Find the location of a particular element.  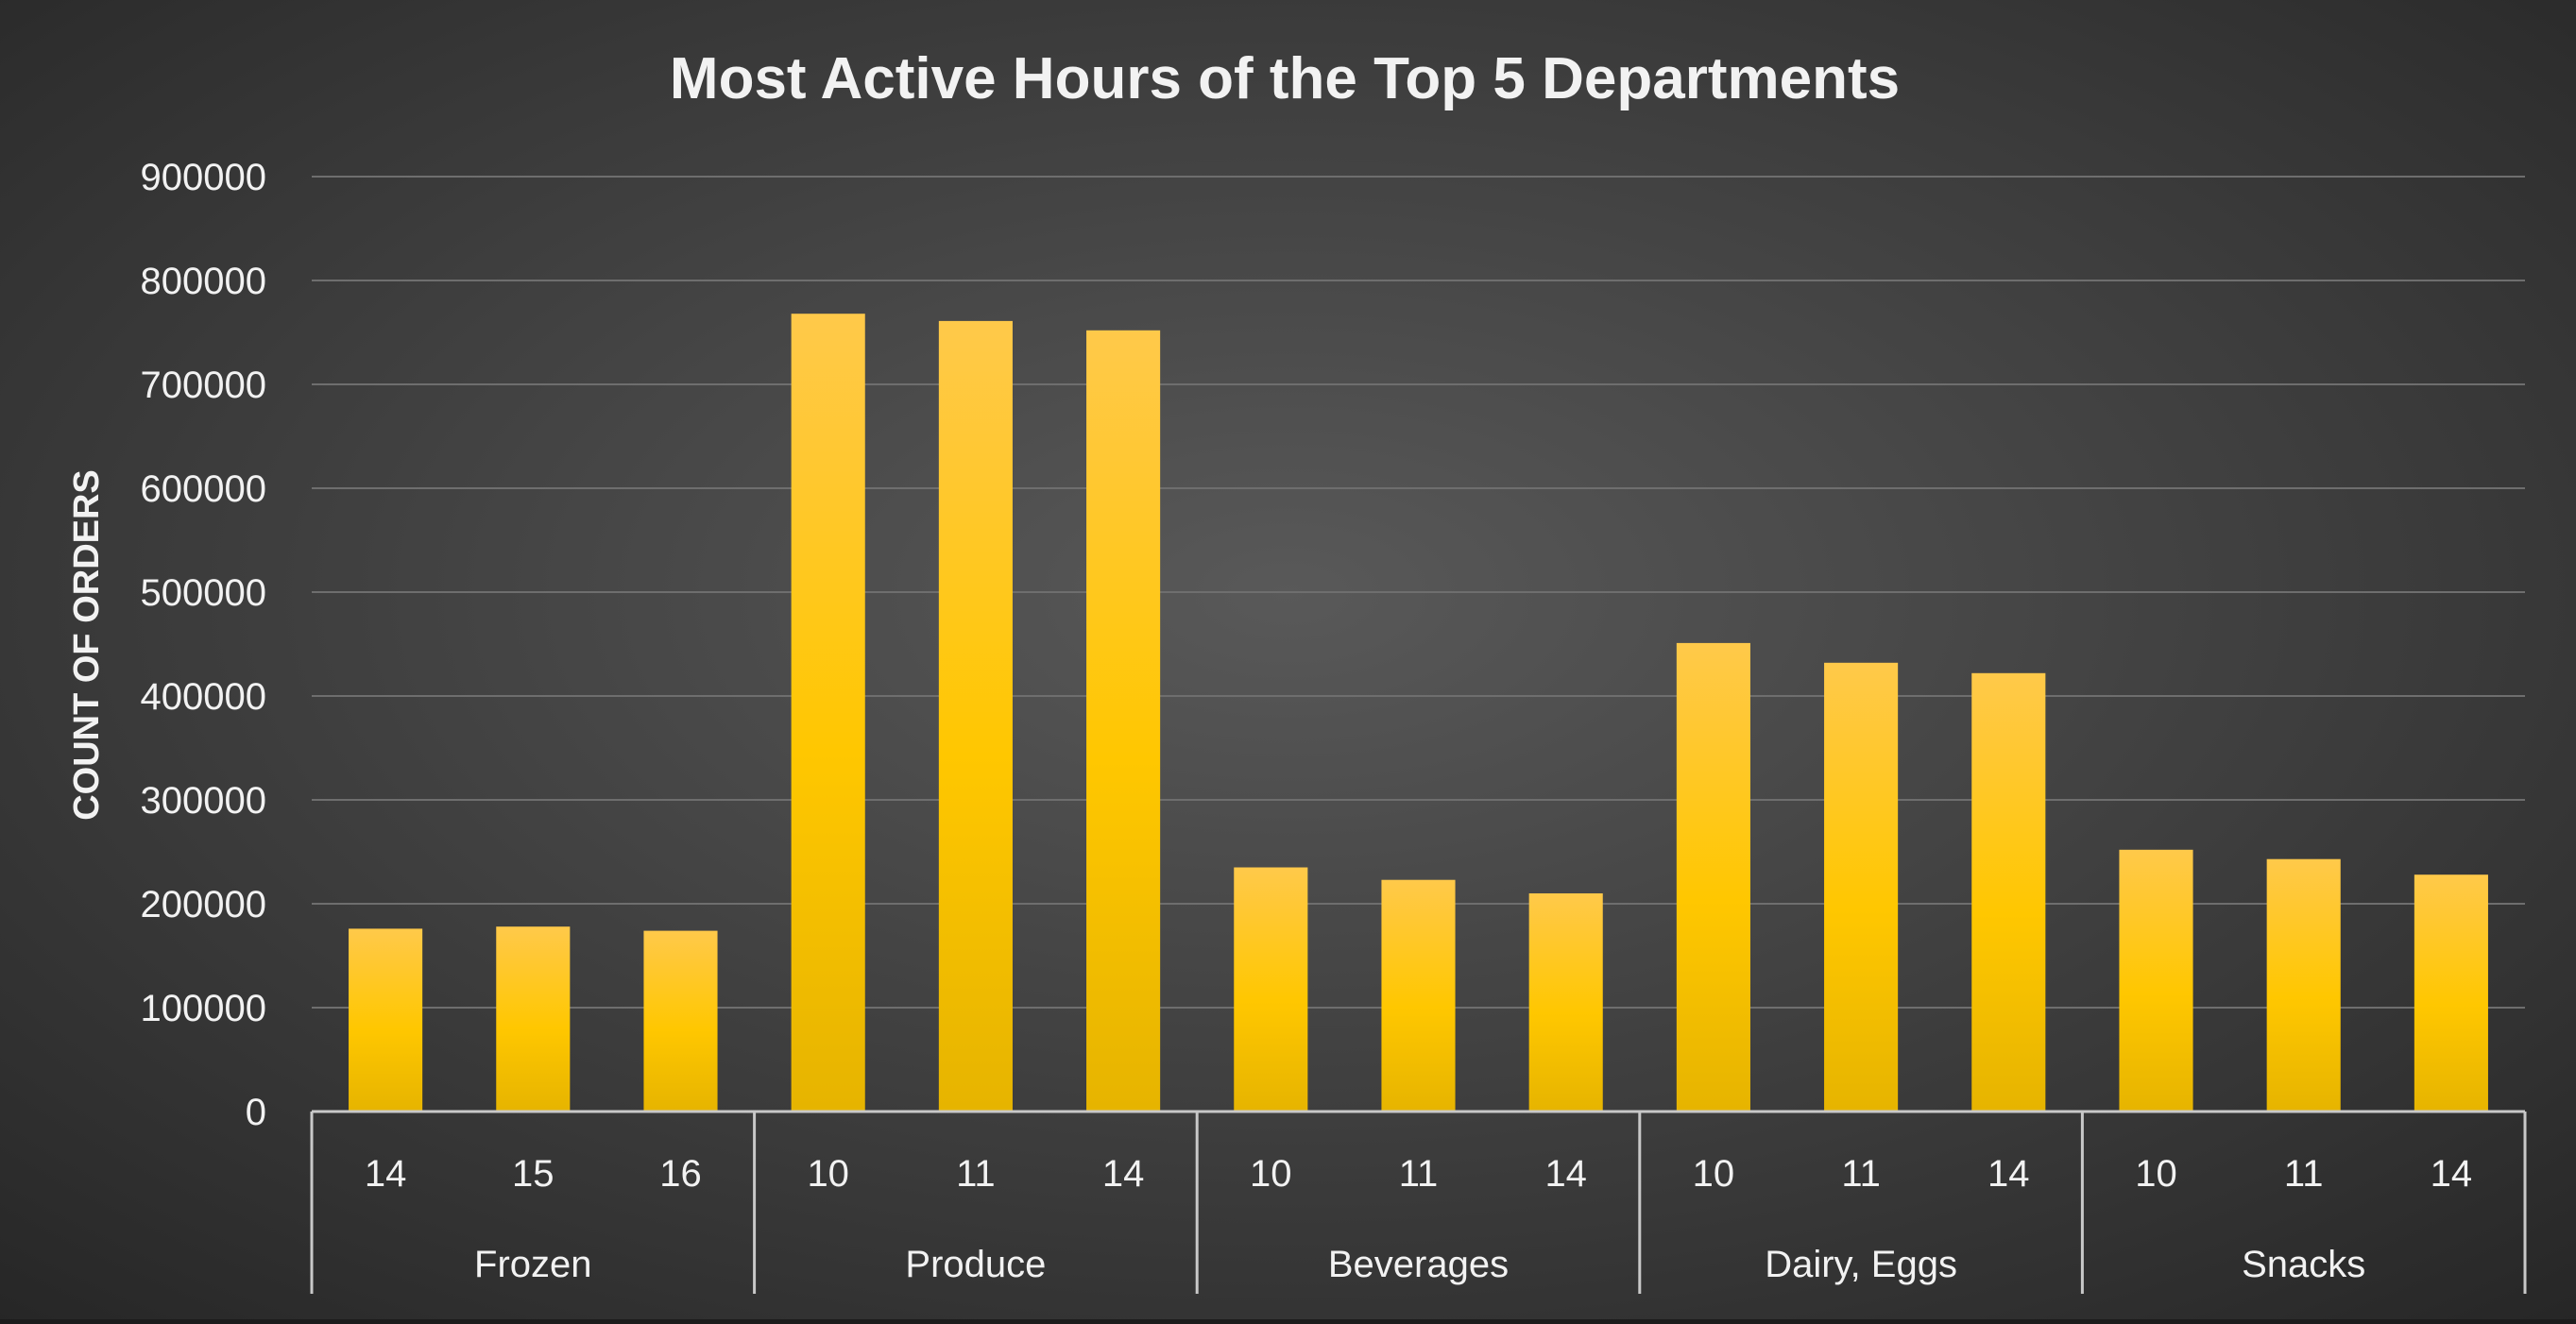

y-tick-label: 700000 is located at coordinates (204, 385).